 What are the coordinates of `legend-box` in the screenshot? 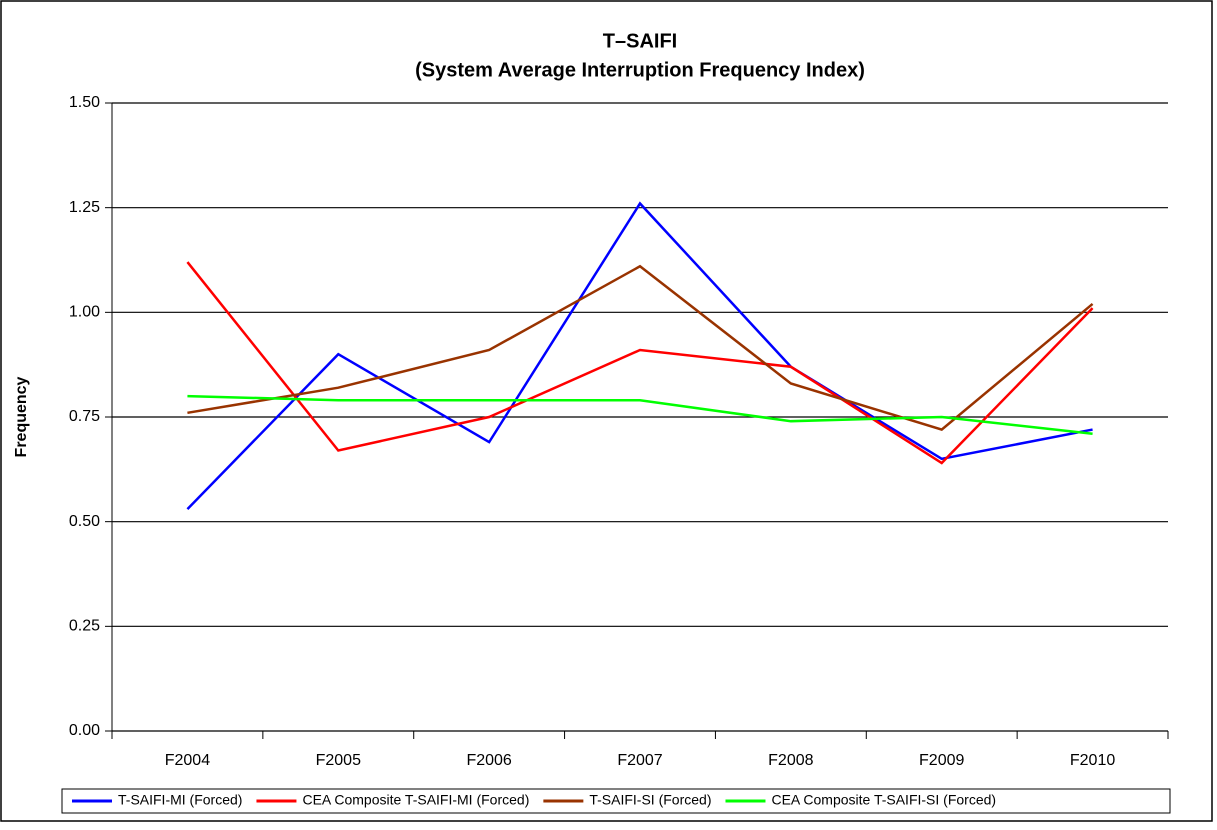 It's located at (616, 801).